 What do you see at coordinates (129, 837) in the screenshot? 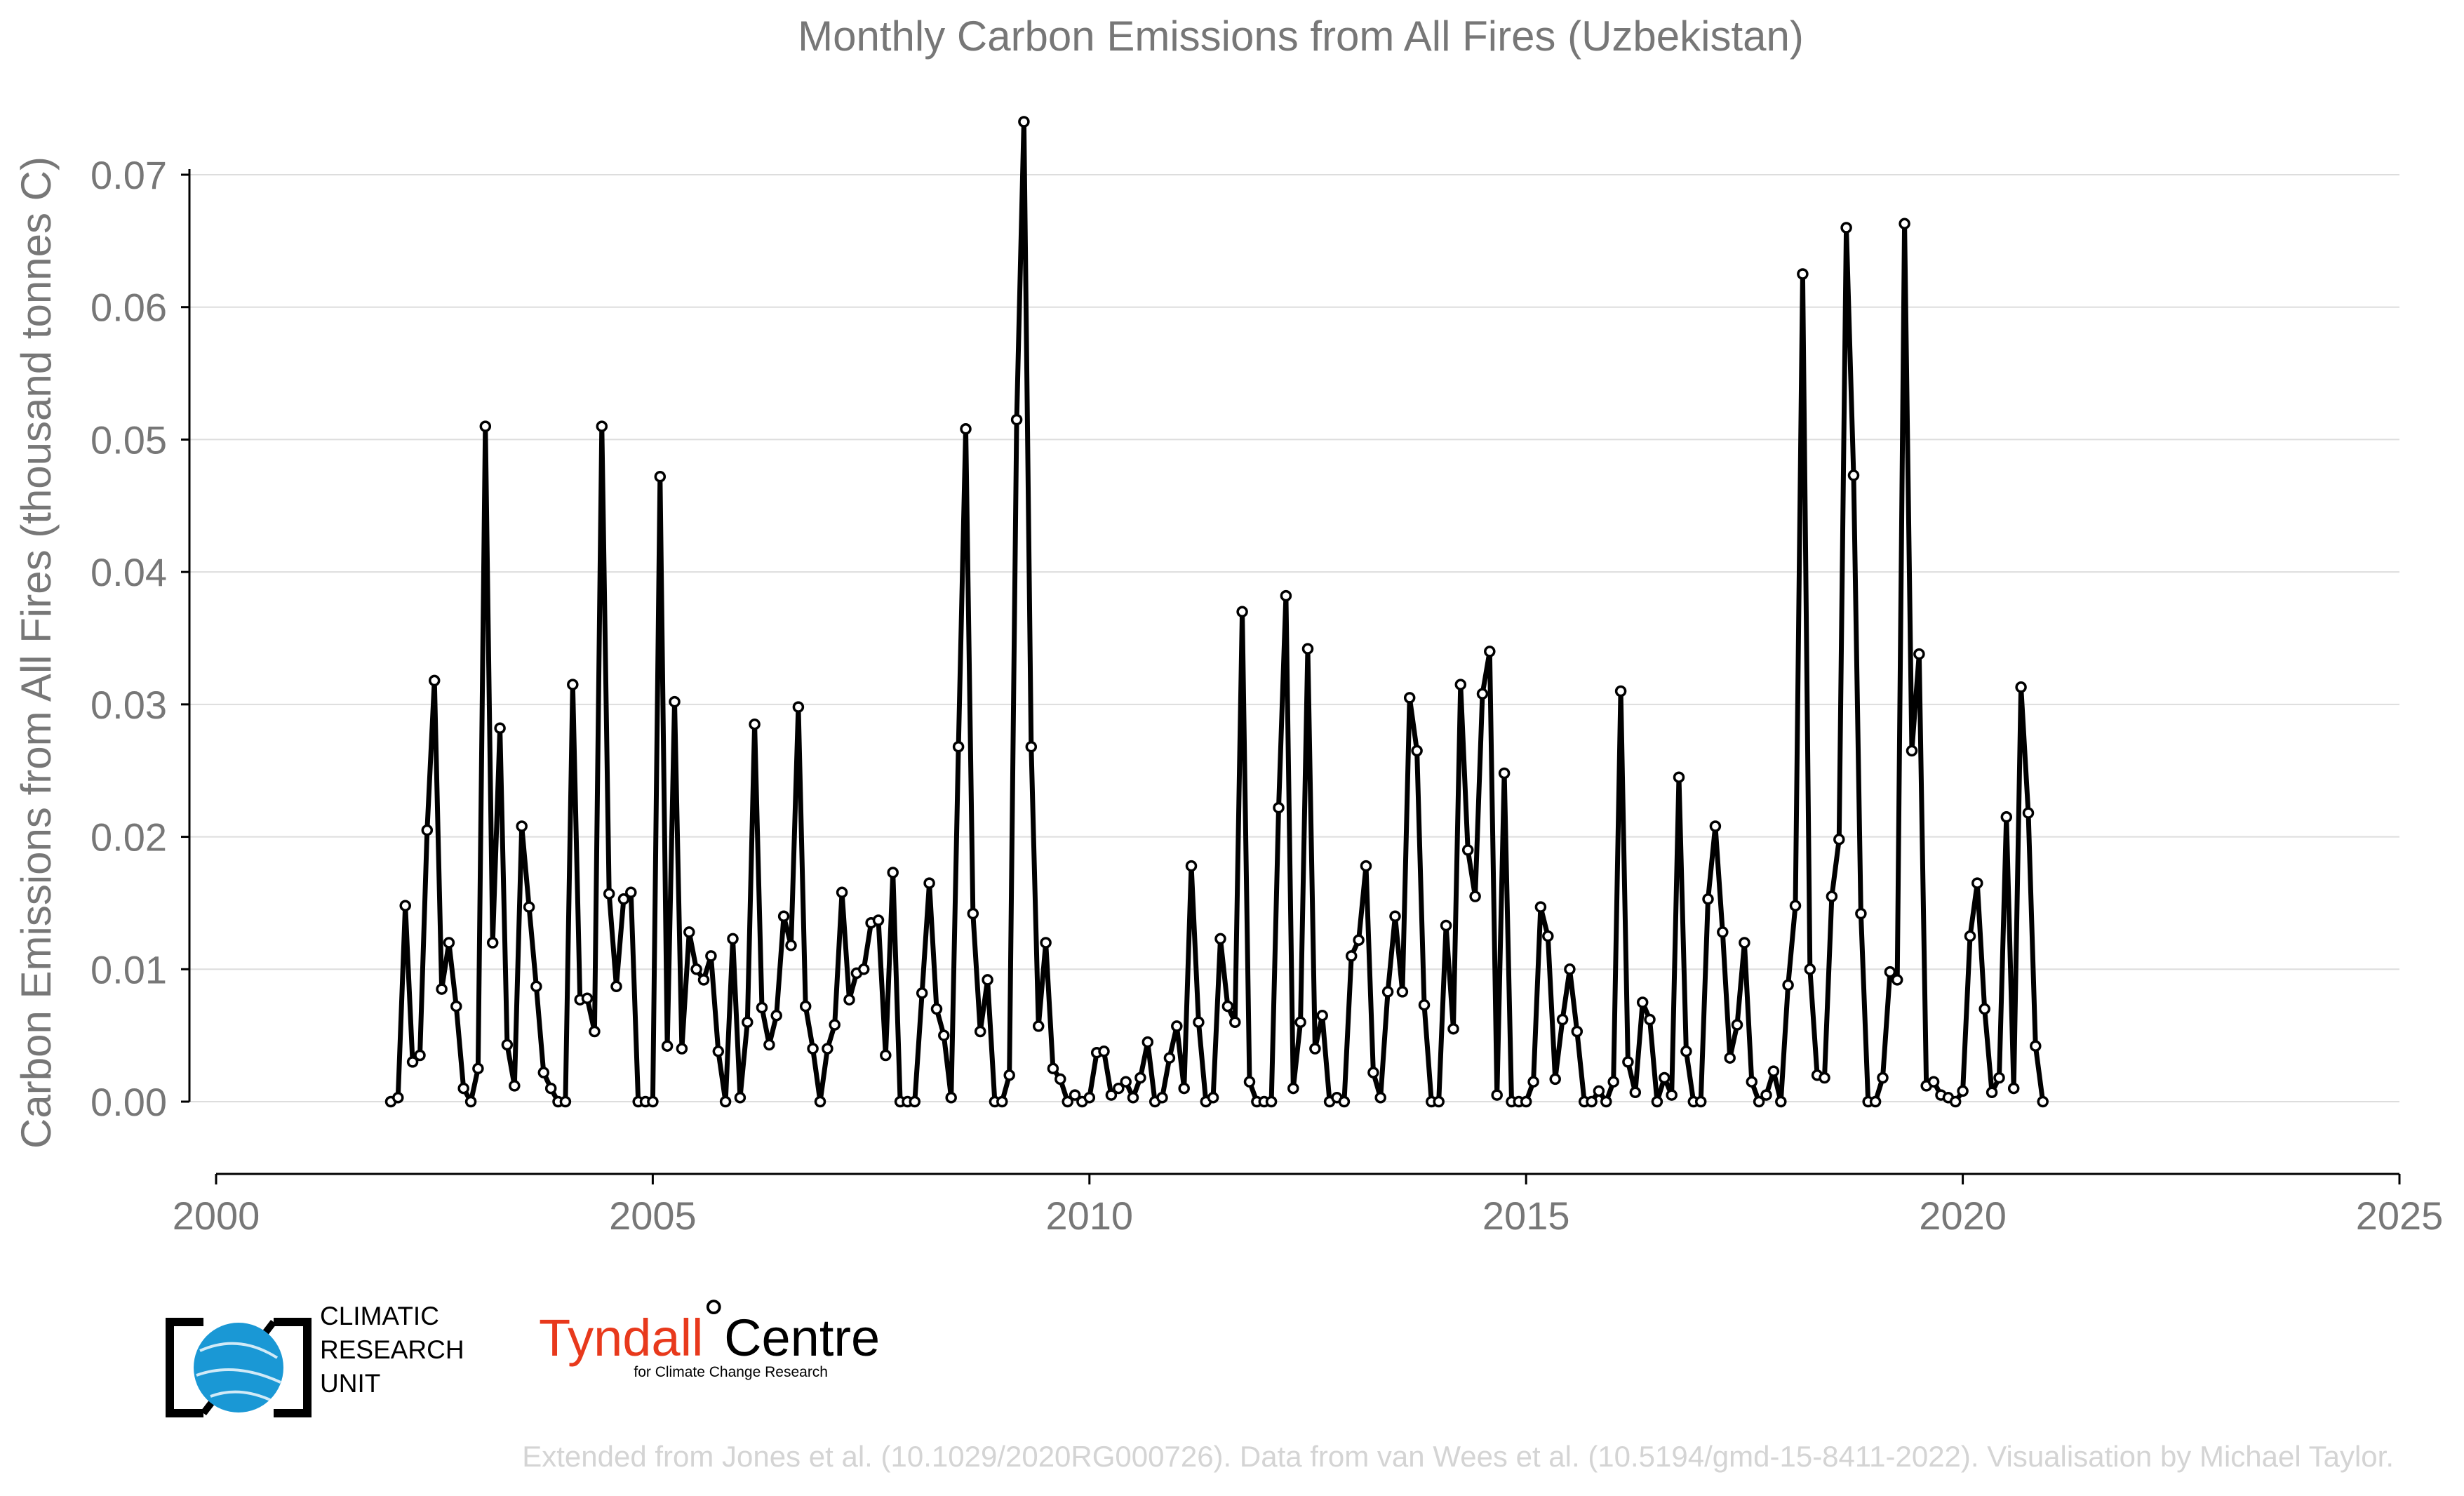
I see `y-tick-label: 0.02` at bounding box center [129, 837].